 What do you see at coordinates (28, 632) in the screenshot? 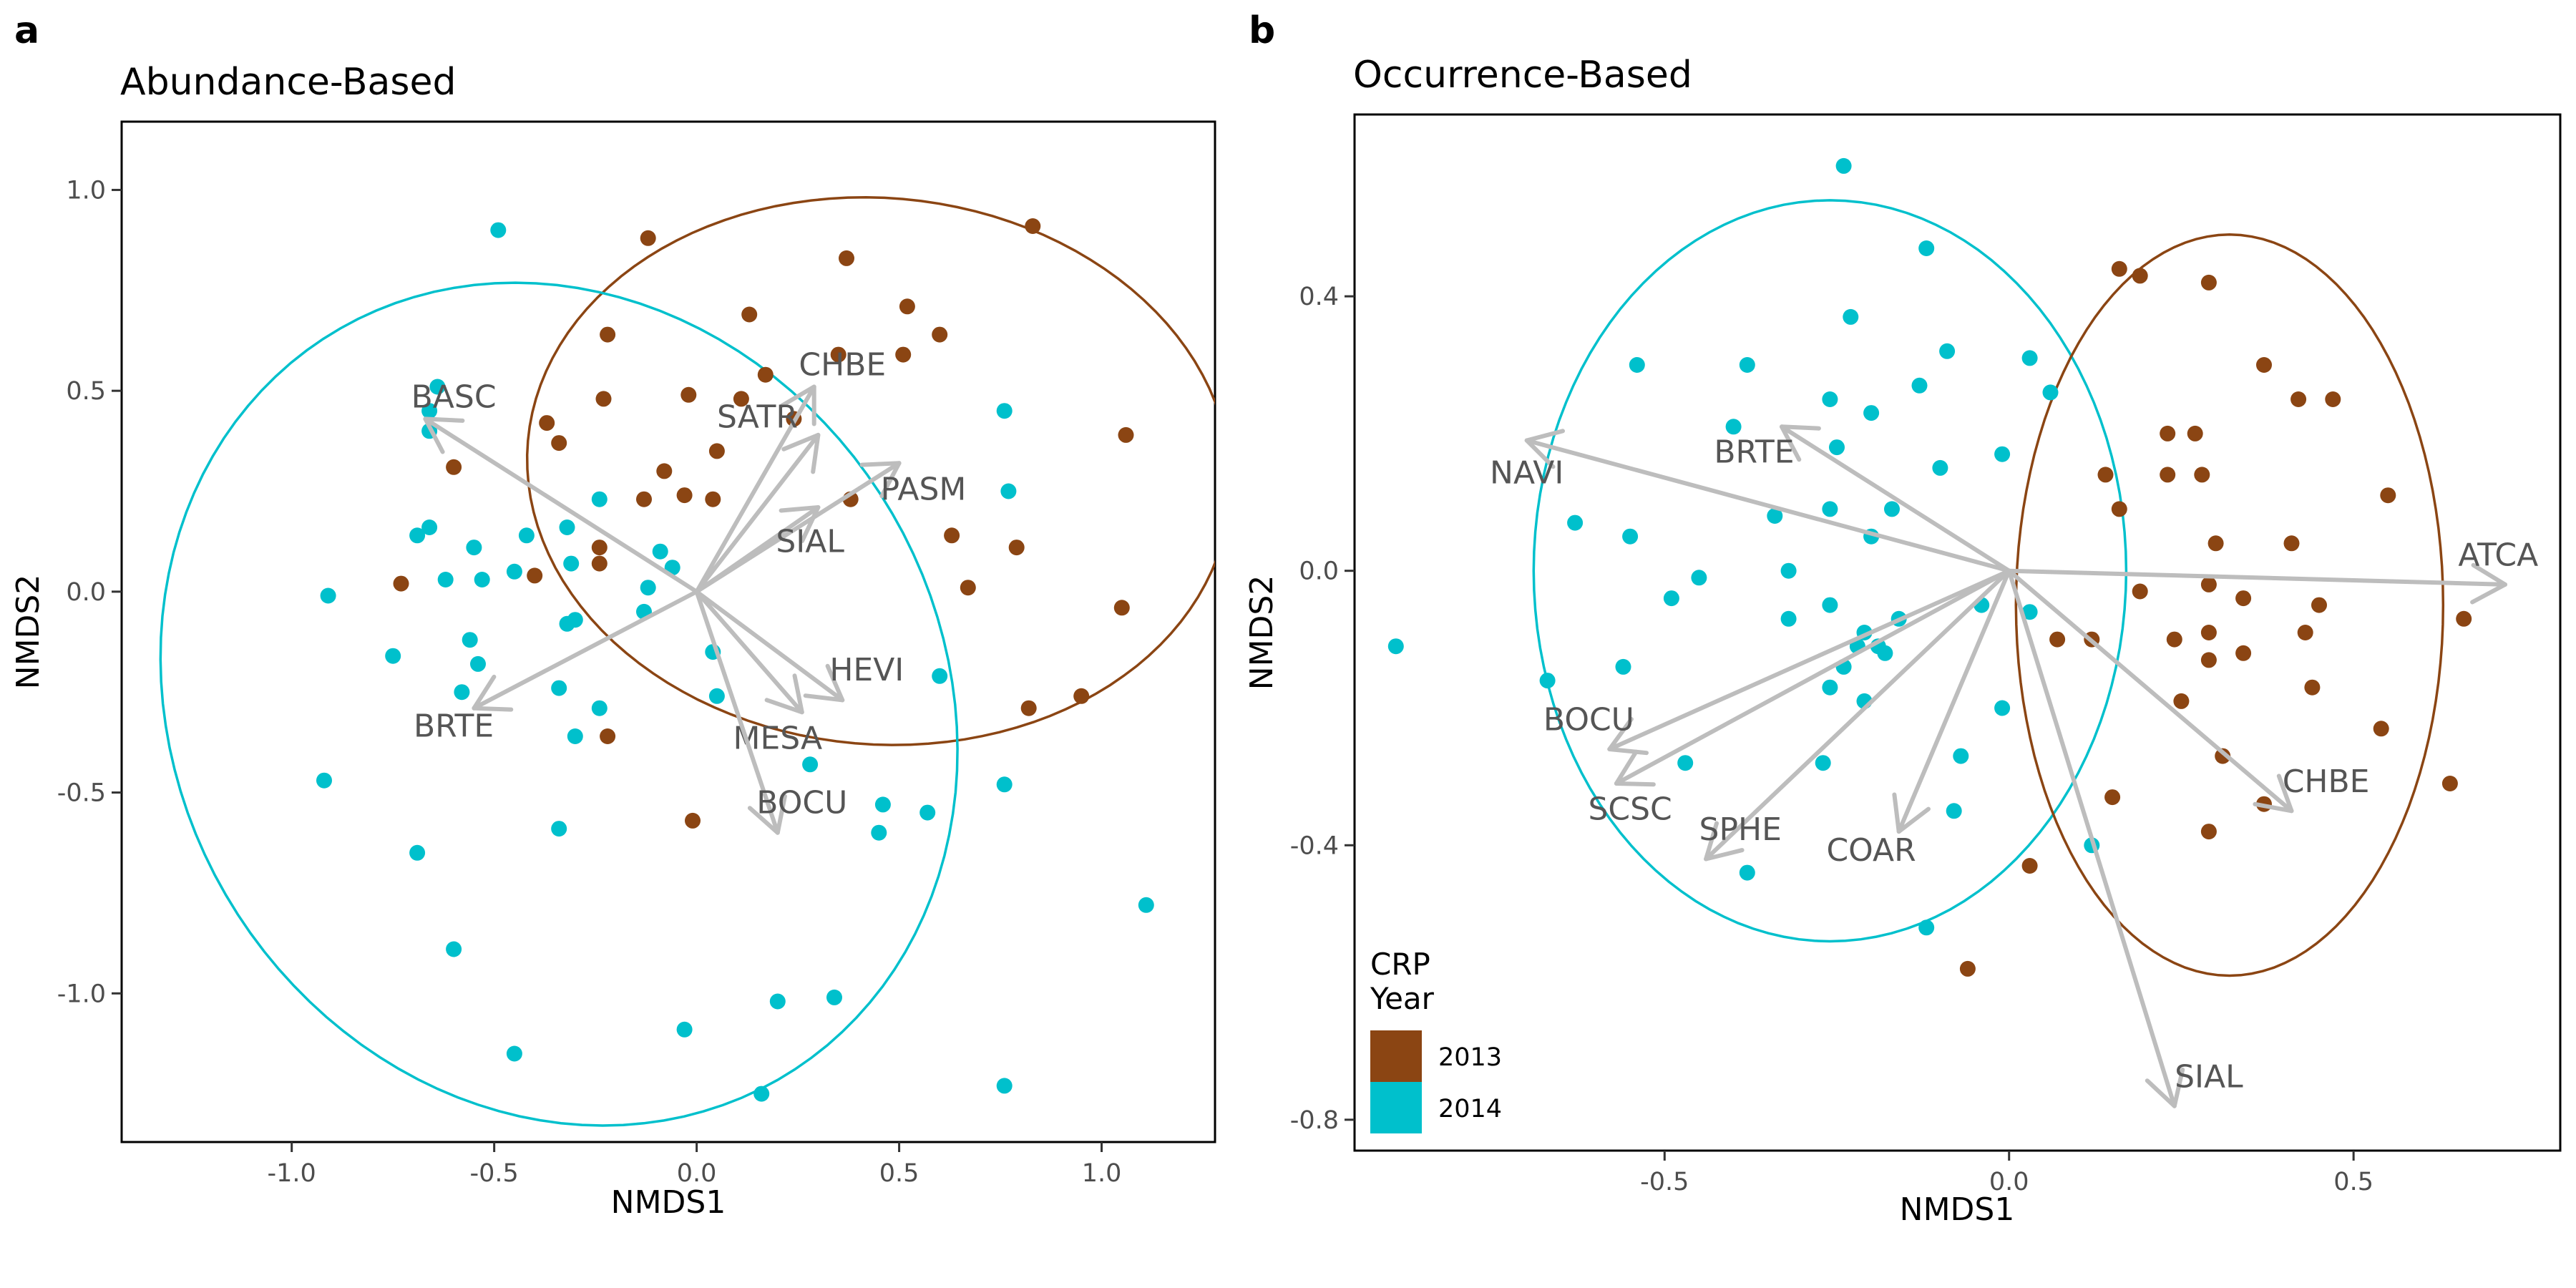
I see `panel-a-y-axis-title: NMDS2` at bounding box center [28, 632].